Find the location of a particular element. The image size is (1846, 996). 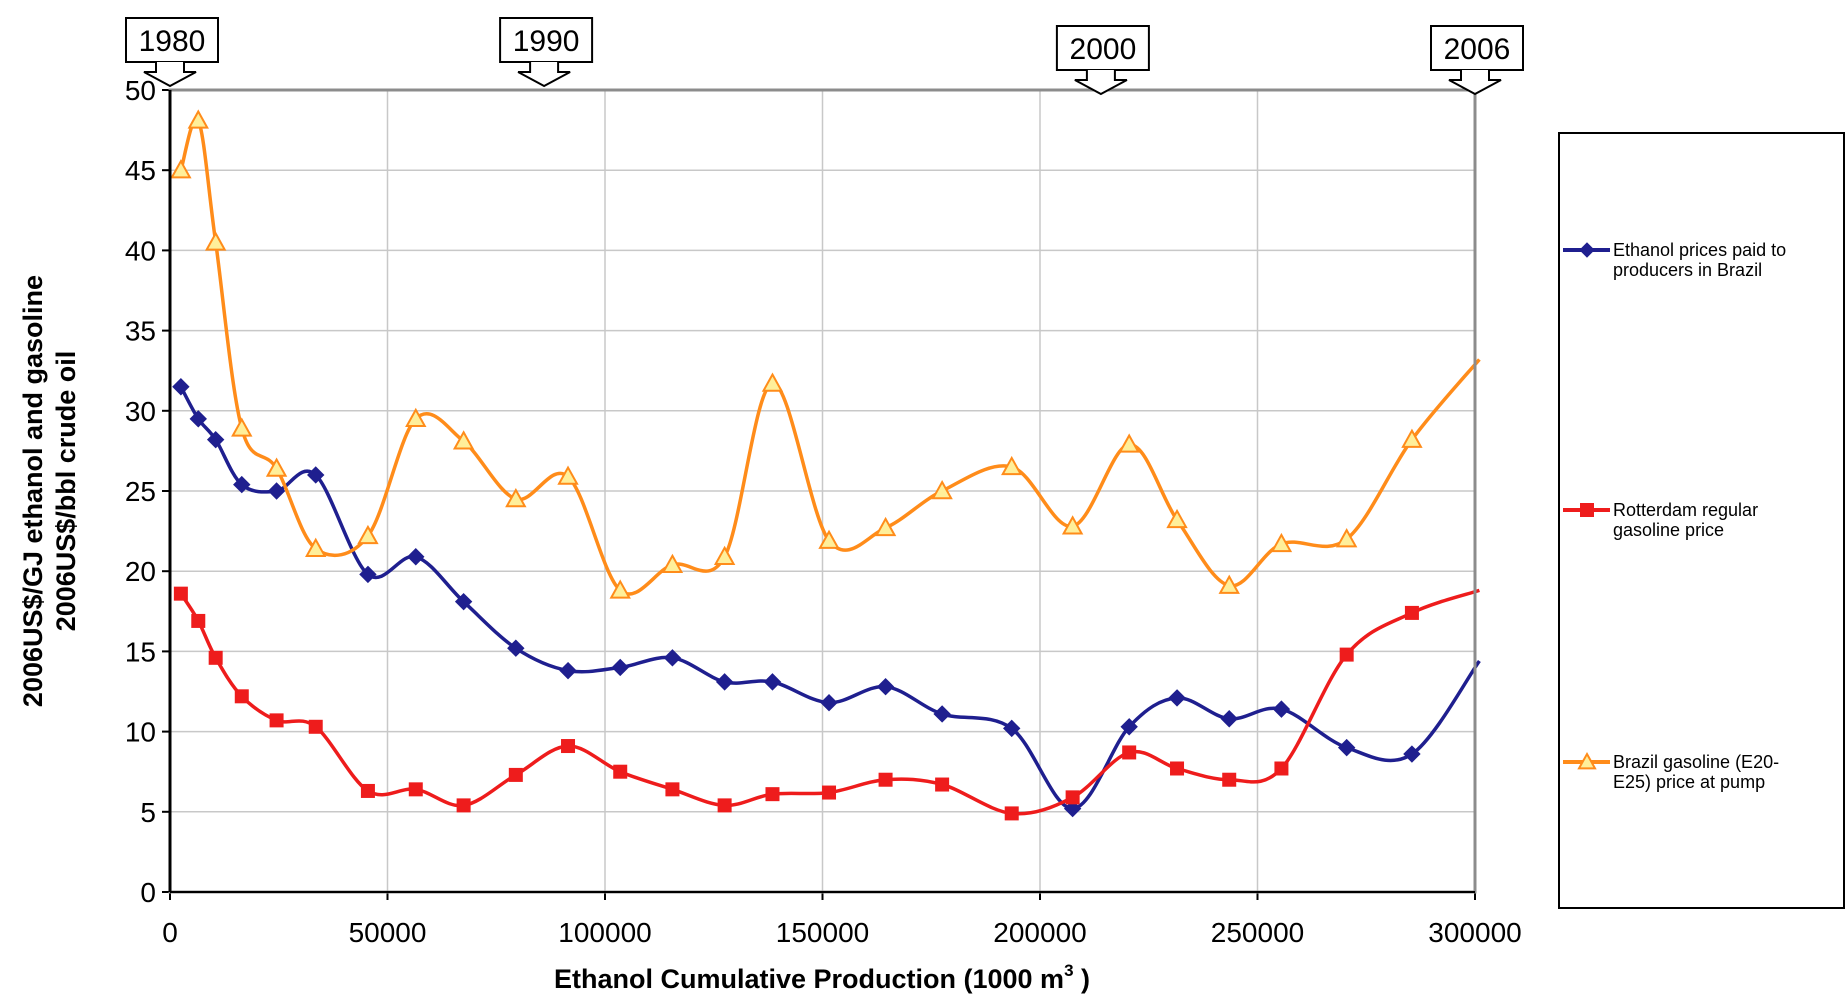

x-tick-label: 150000 is located at coordinates (822, 932).